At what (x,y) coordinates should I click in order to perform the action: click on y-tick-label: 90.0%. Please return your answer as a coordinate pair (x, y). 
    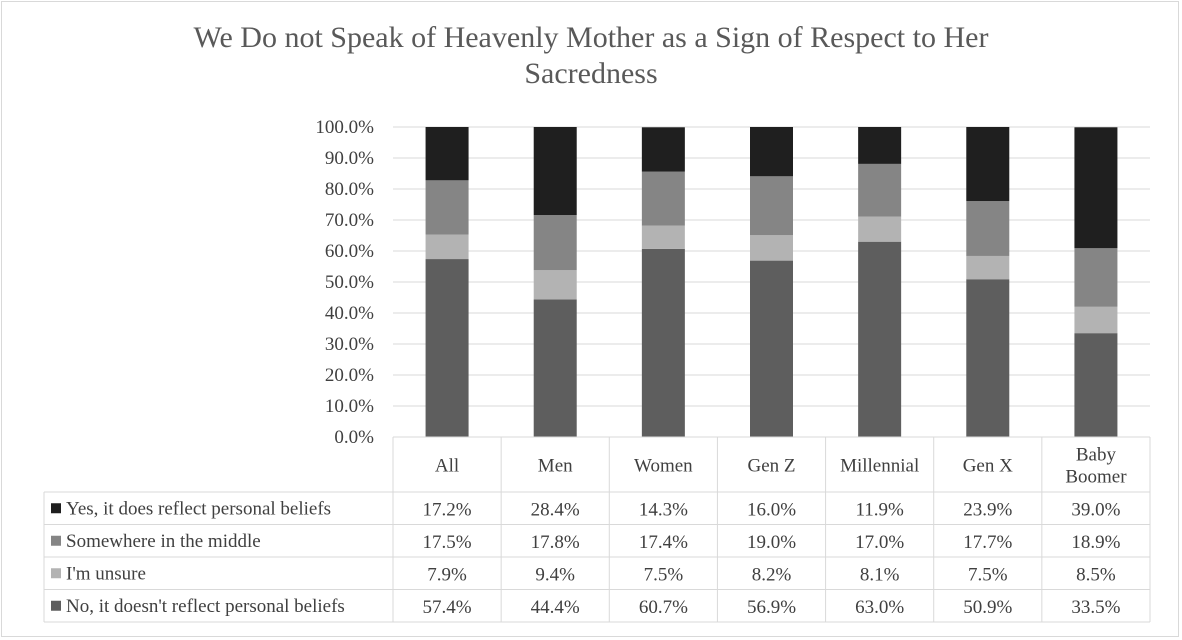
    Looking at the image, I should click on (349, 158).